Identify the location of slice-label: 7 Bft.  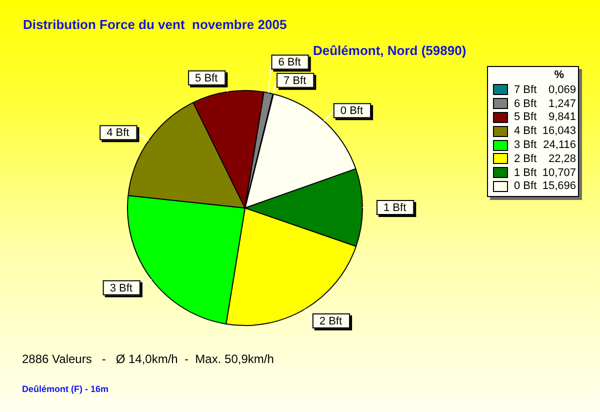
(295, 80).